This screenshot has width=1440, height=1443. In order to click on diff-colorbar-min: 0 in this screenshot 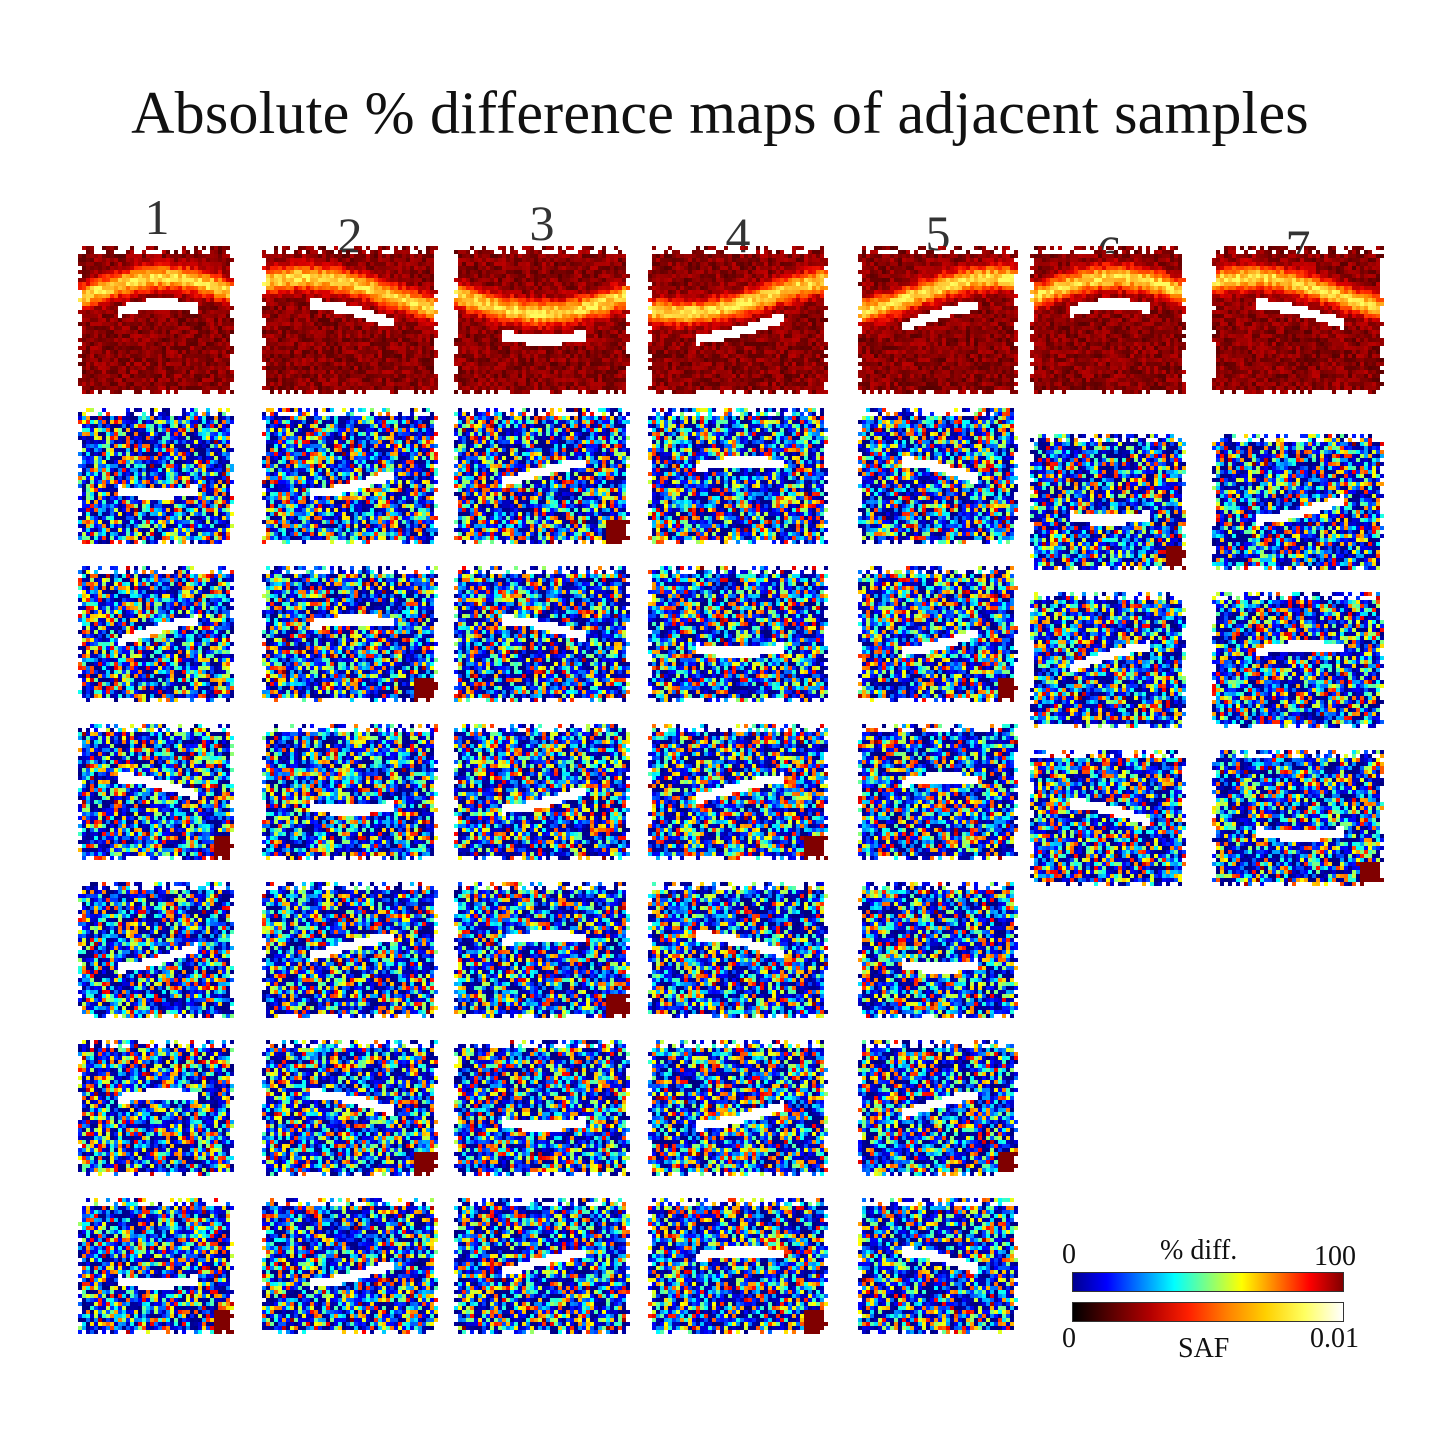, I will do `click(1069, 1255)`.